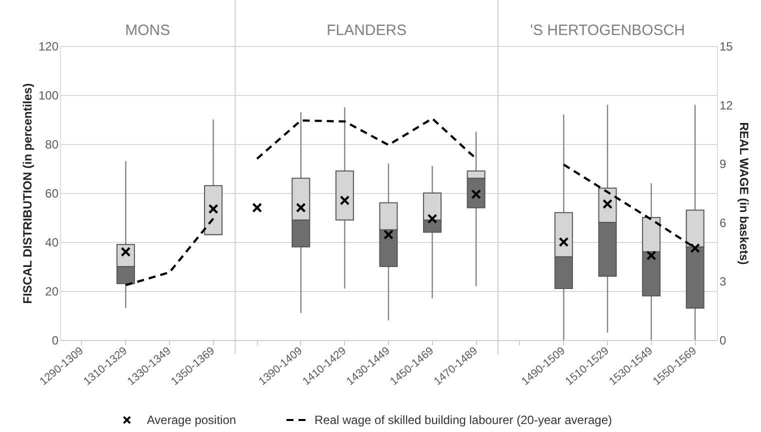 Image resolution: width=761 pixels, height=432 pixels. Describe the element at coordinates (723, 281) in the screenshot. I see `y2-tick-label: 3` at that location.